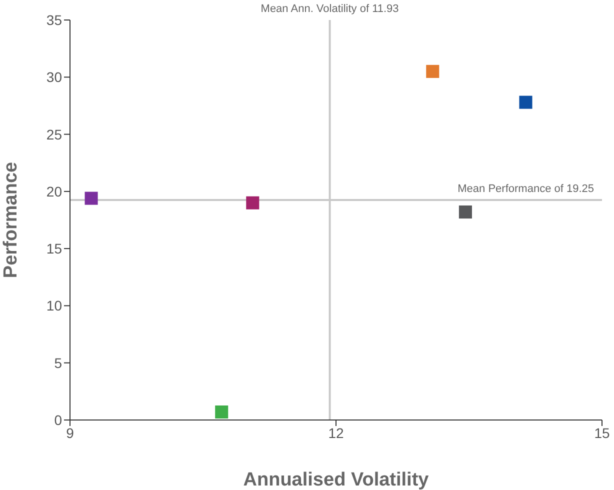 This screenshot has height=490, width=614. I want to click on y-tick-label: 15, so click(54, 248).